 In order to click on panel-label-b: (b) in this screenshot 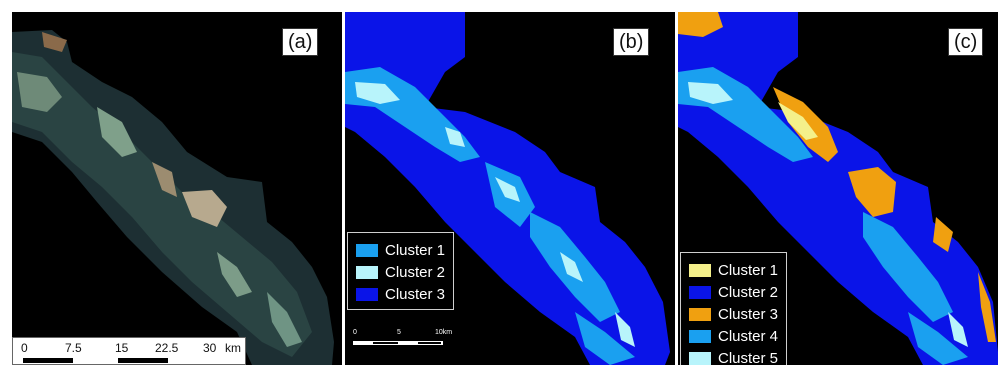, I will do `click(631, 42)`.